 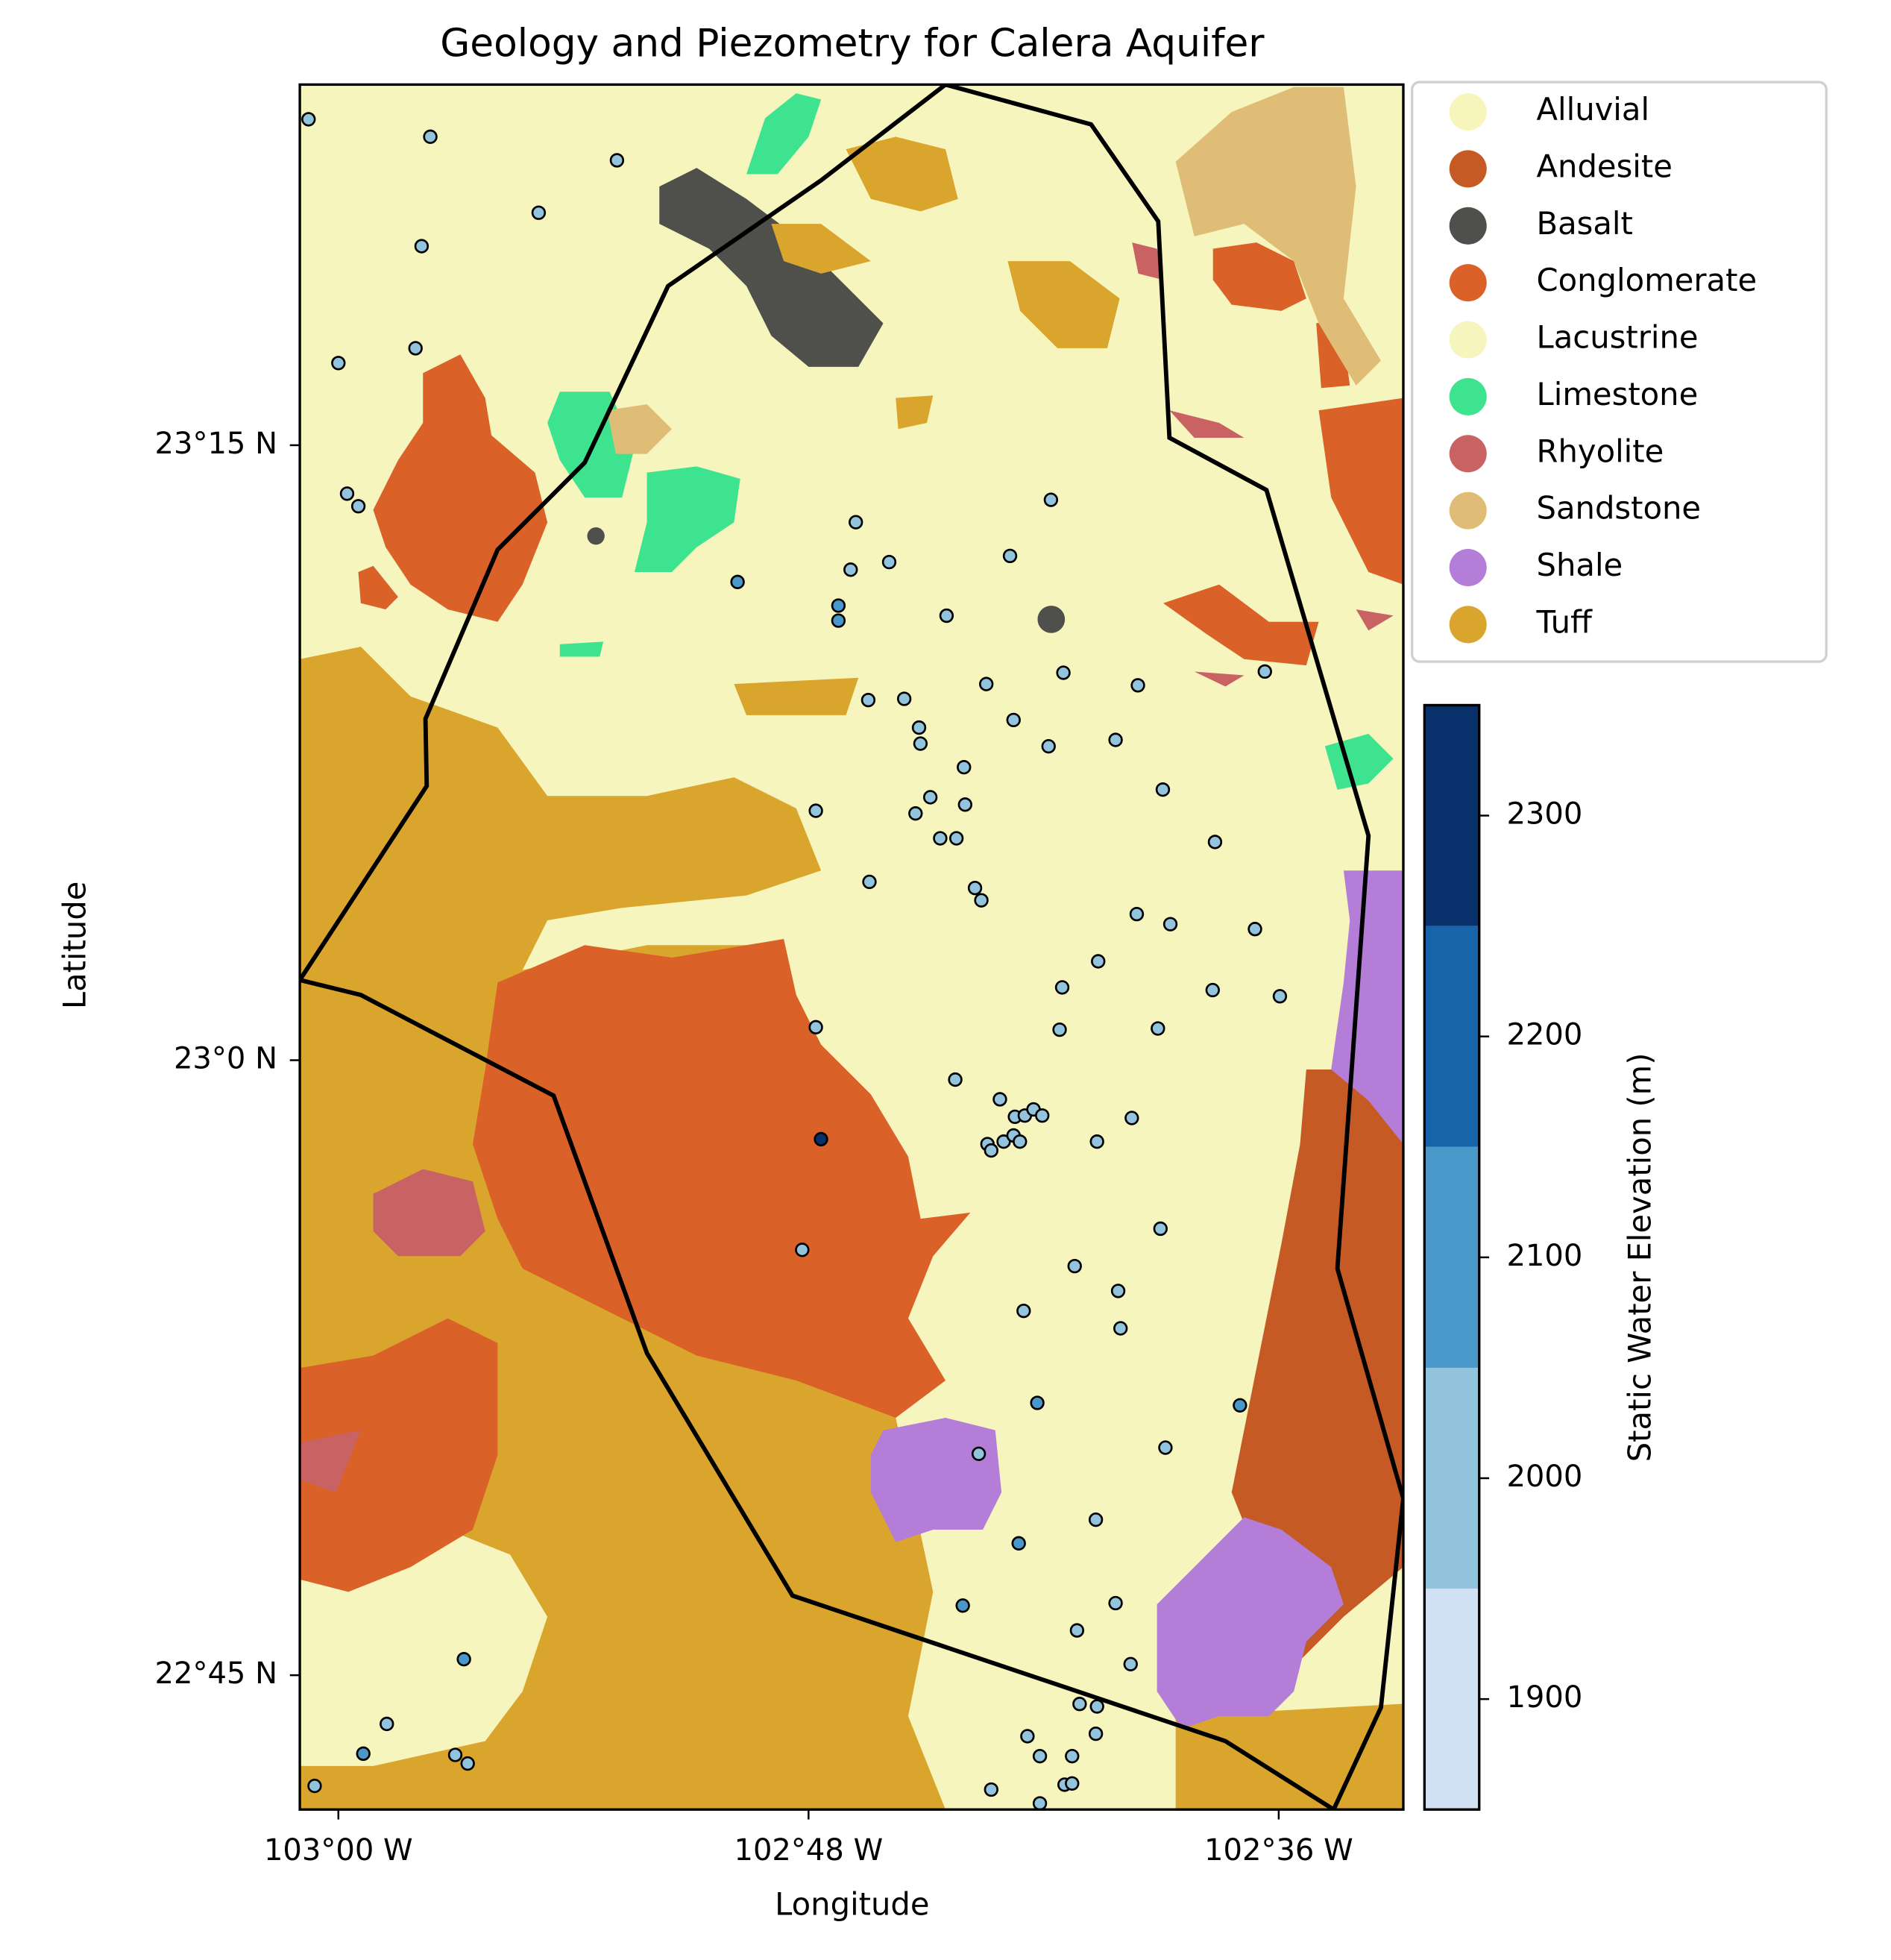 I want to click on legend-label: Rhyolite, so click(x=1600, y=451).